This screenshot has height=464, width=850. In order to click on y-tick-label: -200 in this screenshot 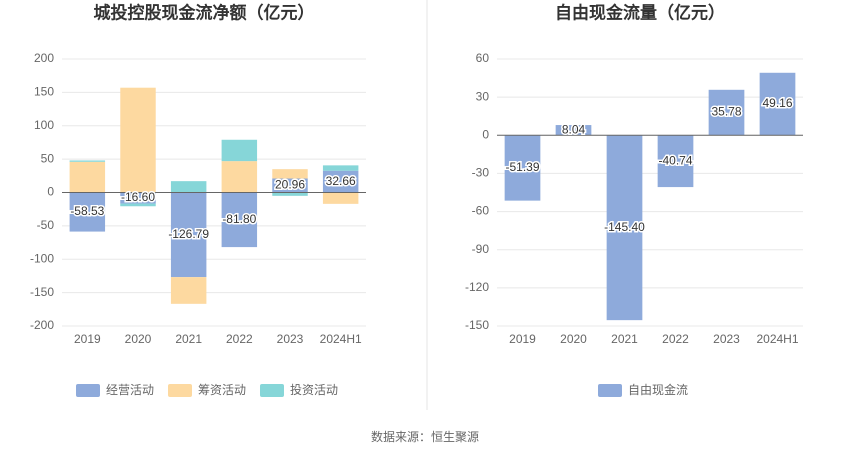, I will do `click(42, 325)`.